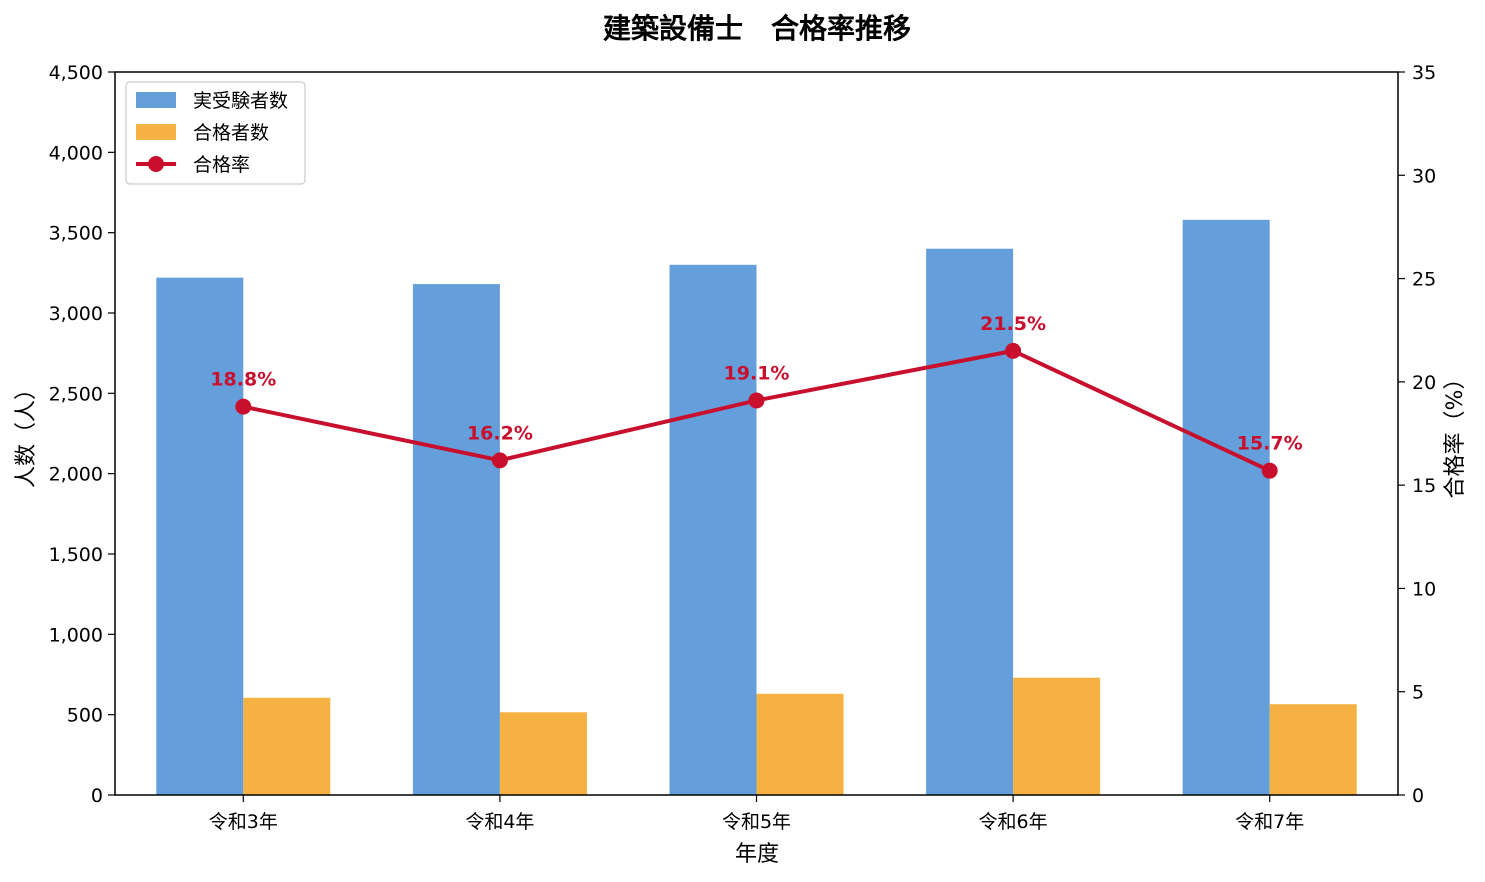 The height and width of the screenshot is (882, 1485). What do you see at coordinates (1455, 433) in the screenshot?
I see `y2-axis-label: 合格率（%）` at bounding box center [1455, 433].